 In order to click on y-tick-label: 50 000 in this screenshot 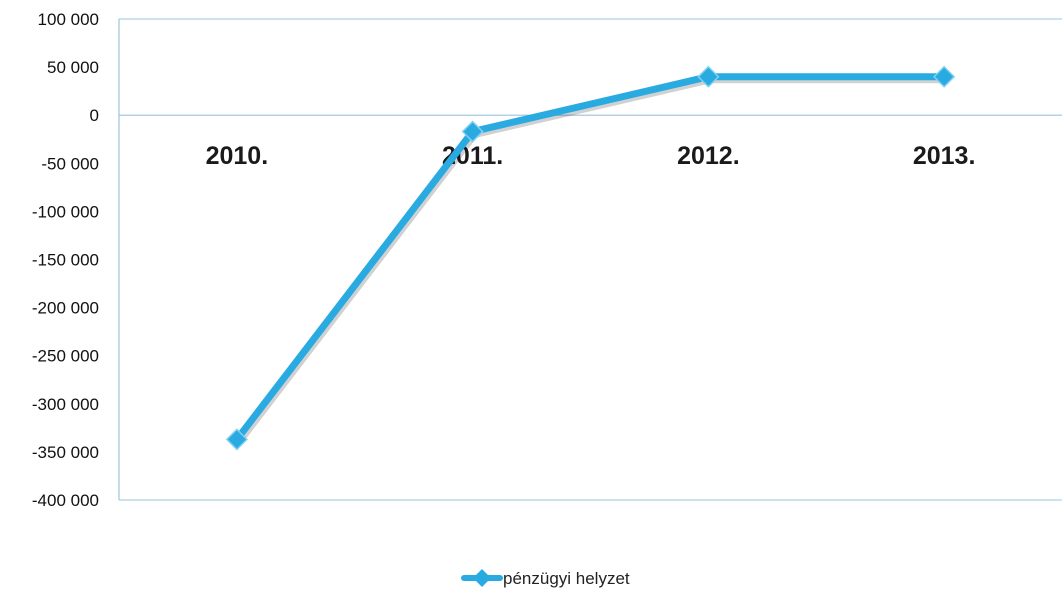, I will do `click(73, 67)`.